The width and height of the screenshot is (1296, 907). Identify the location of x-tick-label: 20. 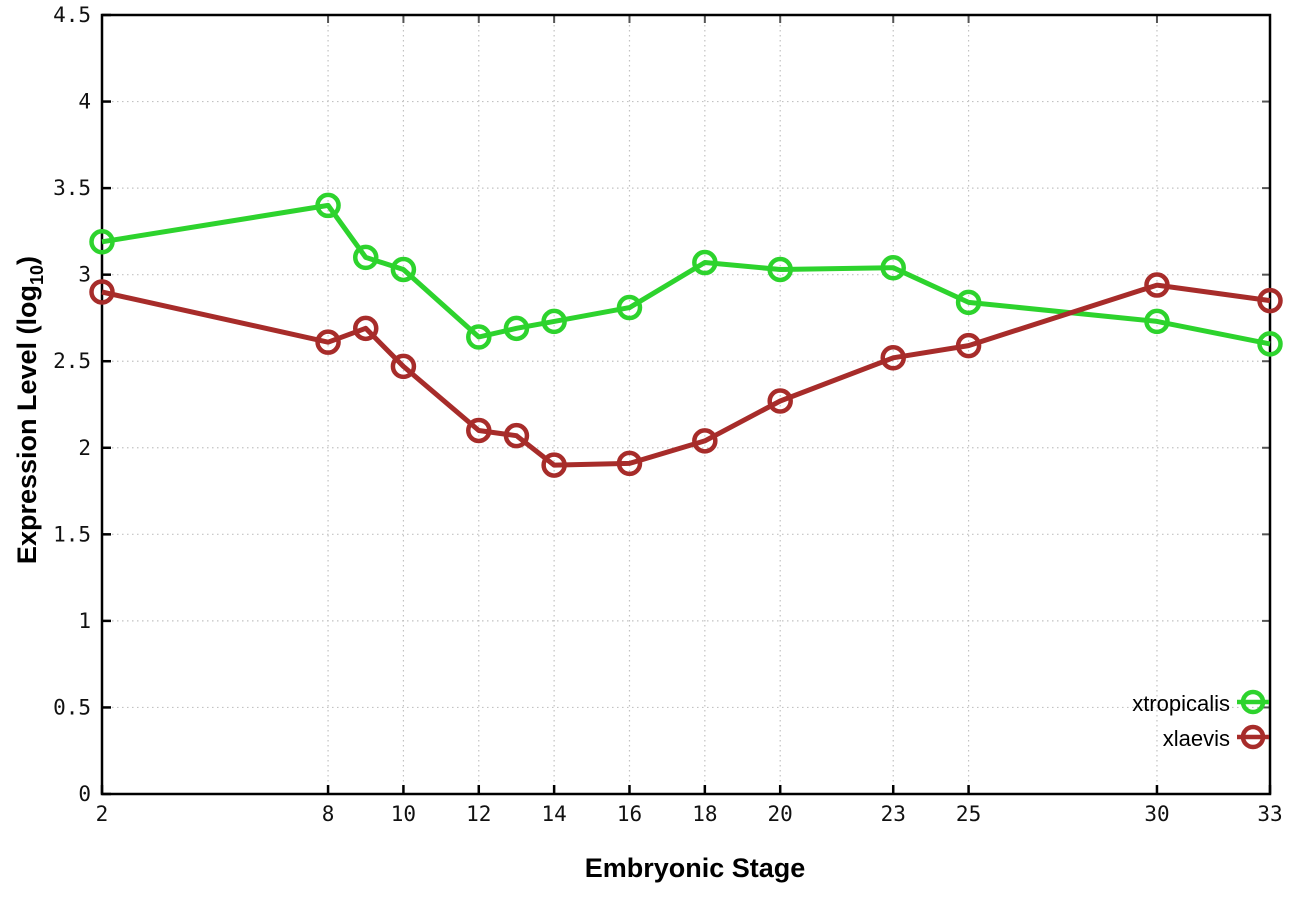
(780, 814).